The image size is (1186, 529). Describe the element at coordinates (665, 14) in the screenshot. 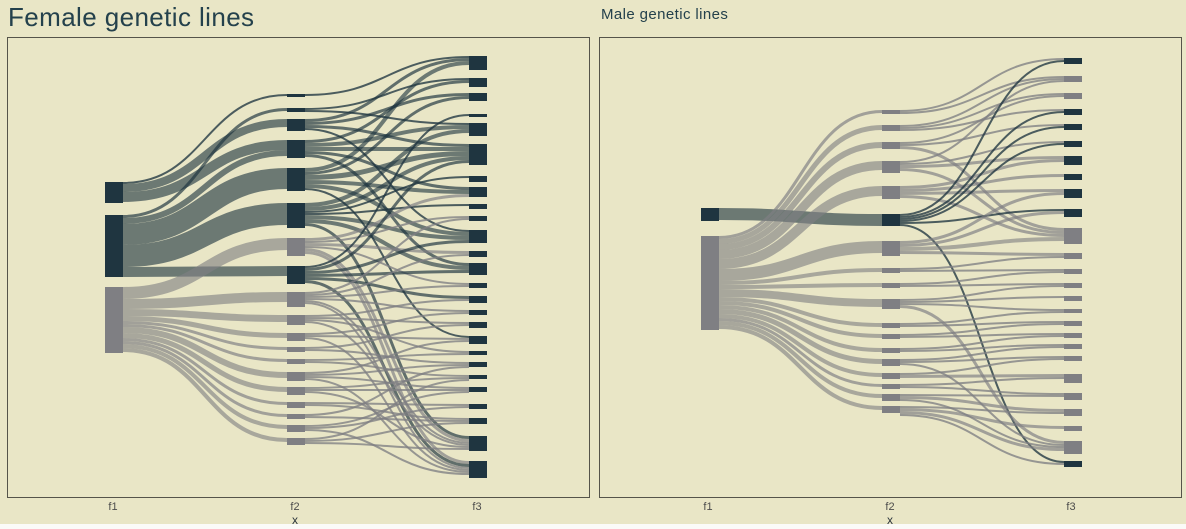

I see `chart-title-male: Male genetic lines` at that location.